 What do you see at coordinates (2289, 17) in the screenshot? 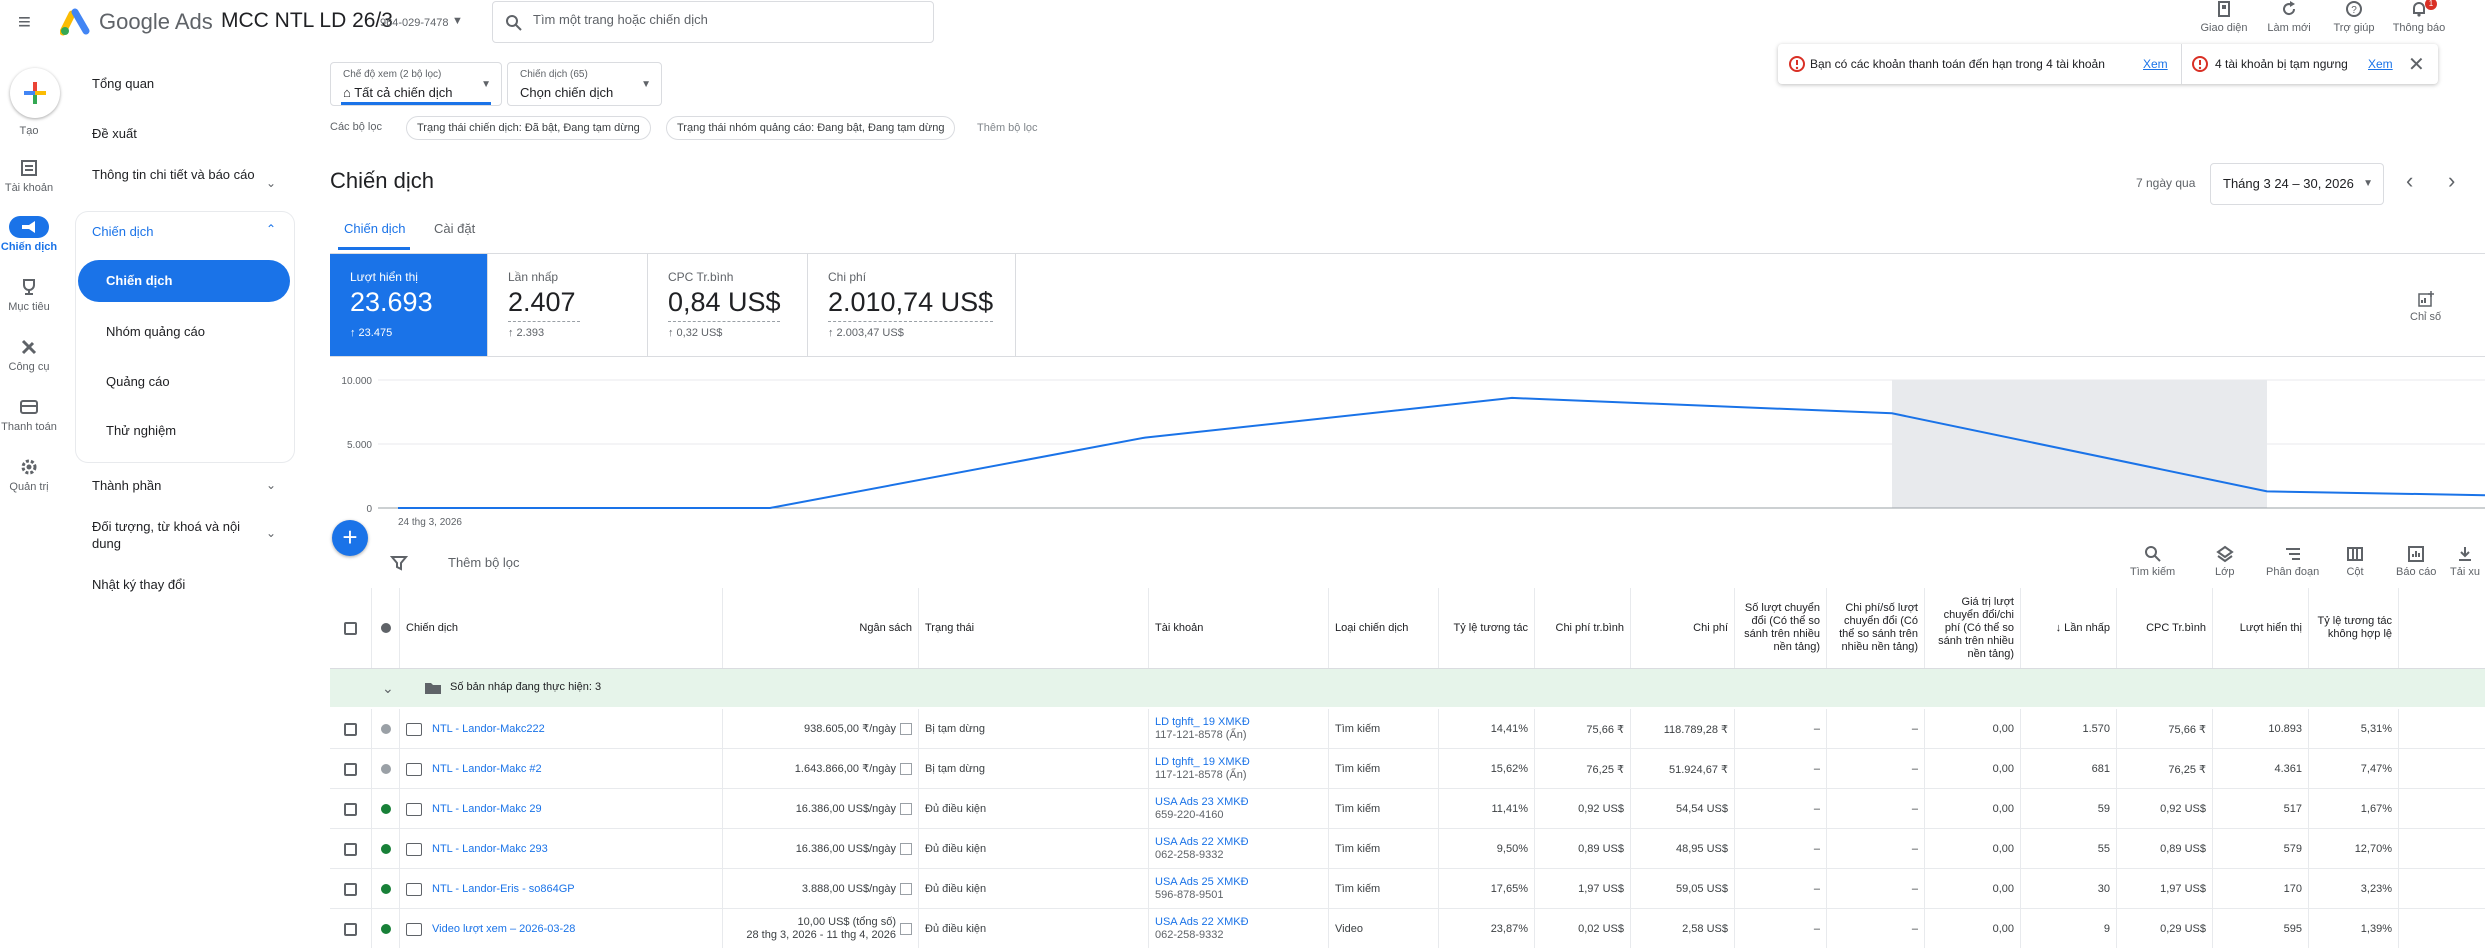
I see `refresh-button: Làm mới` at bounding box center [2289, 17].